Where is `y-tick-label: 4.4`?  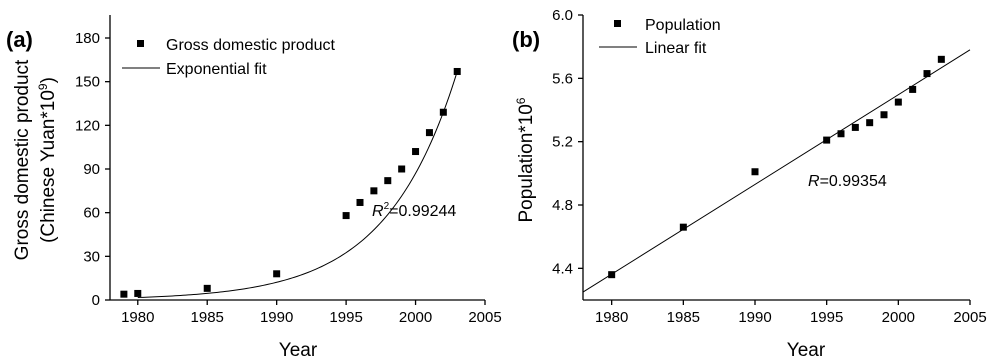 y-tick-label: 4.4 is located at coordinates (562, 268).